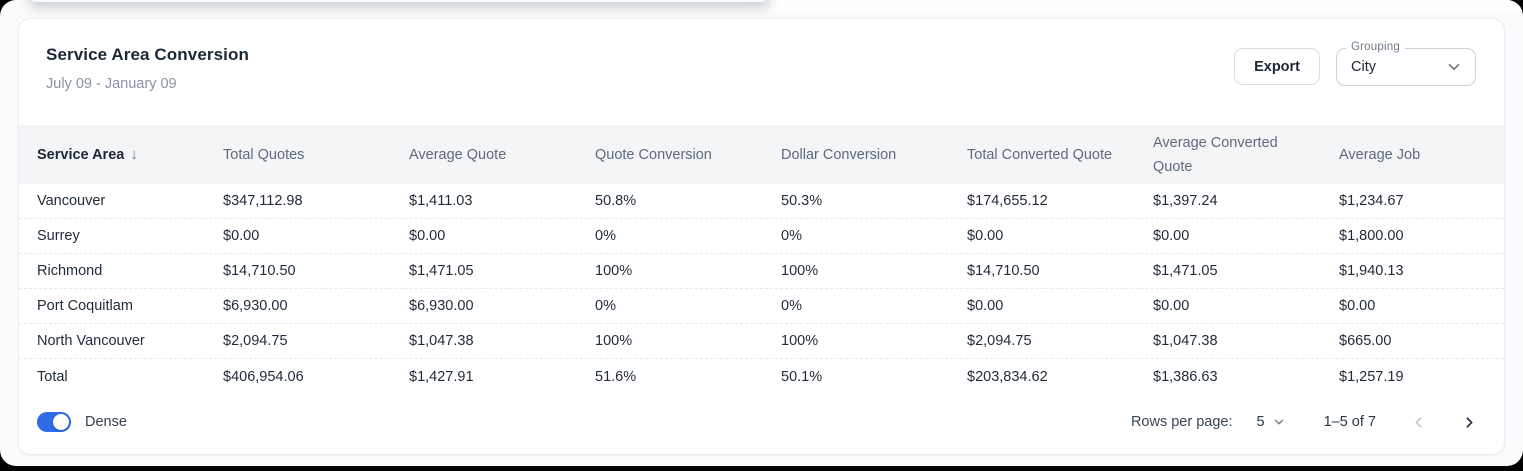 Image resolution: width=1523 pixels, height=471 pixels. I want to click on scrolled-card-shadow, so click(399, 1).